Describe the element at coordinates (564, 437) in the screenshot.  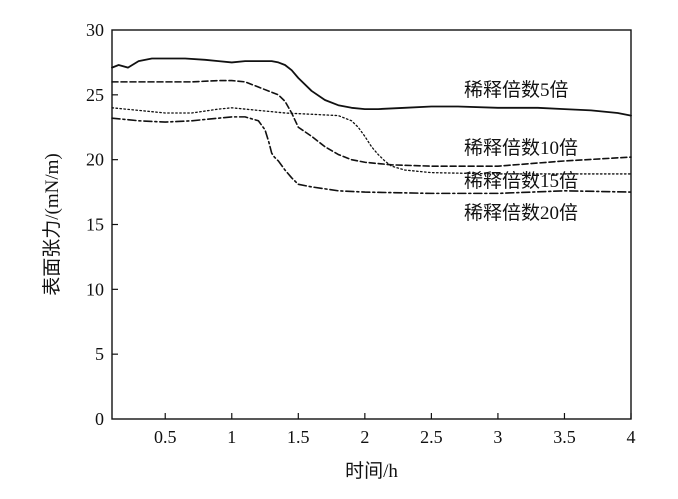
I see `x-tick-label: 3.5` at that location.